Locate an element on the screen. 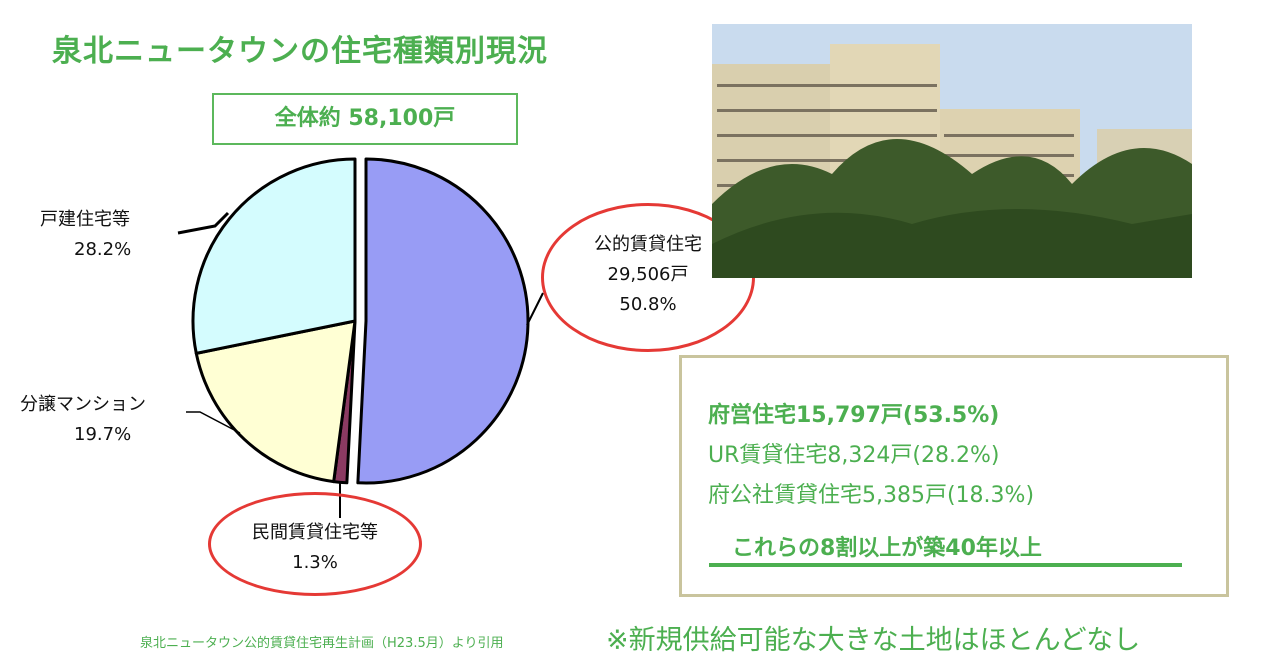  page-title: 泉北ニュータウンの住宅種類別現況 is located at coordinates (300, 51).